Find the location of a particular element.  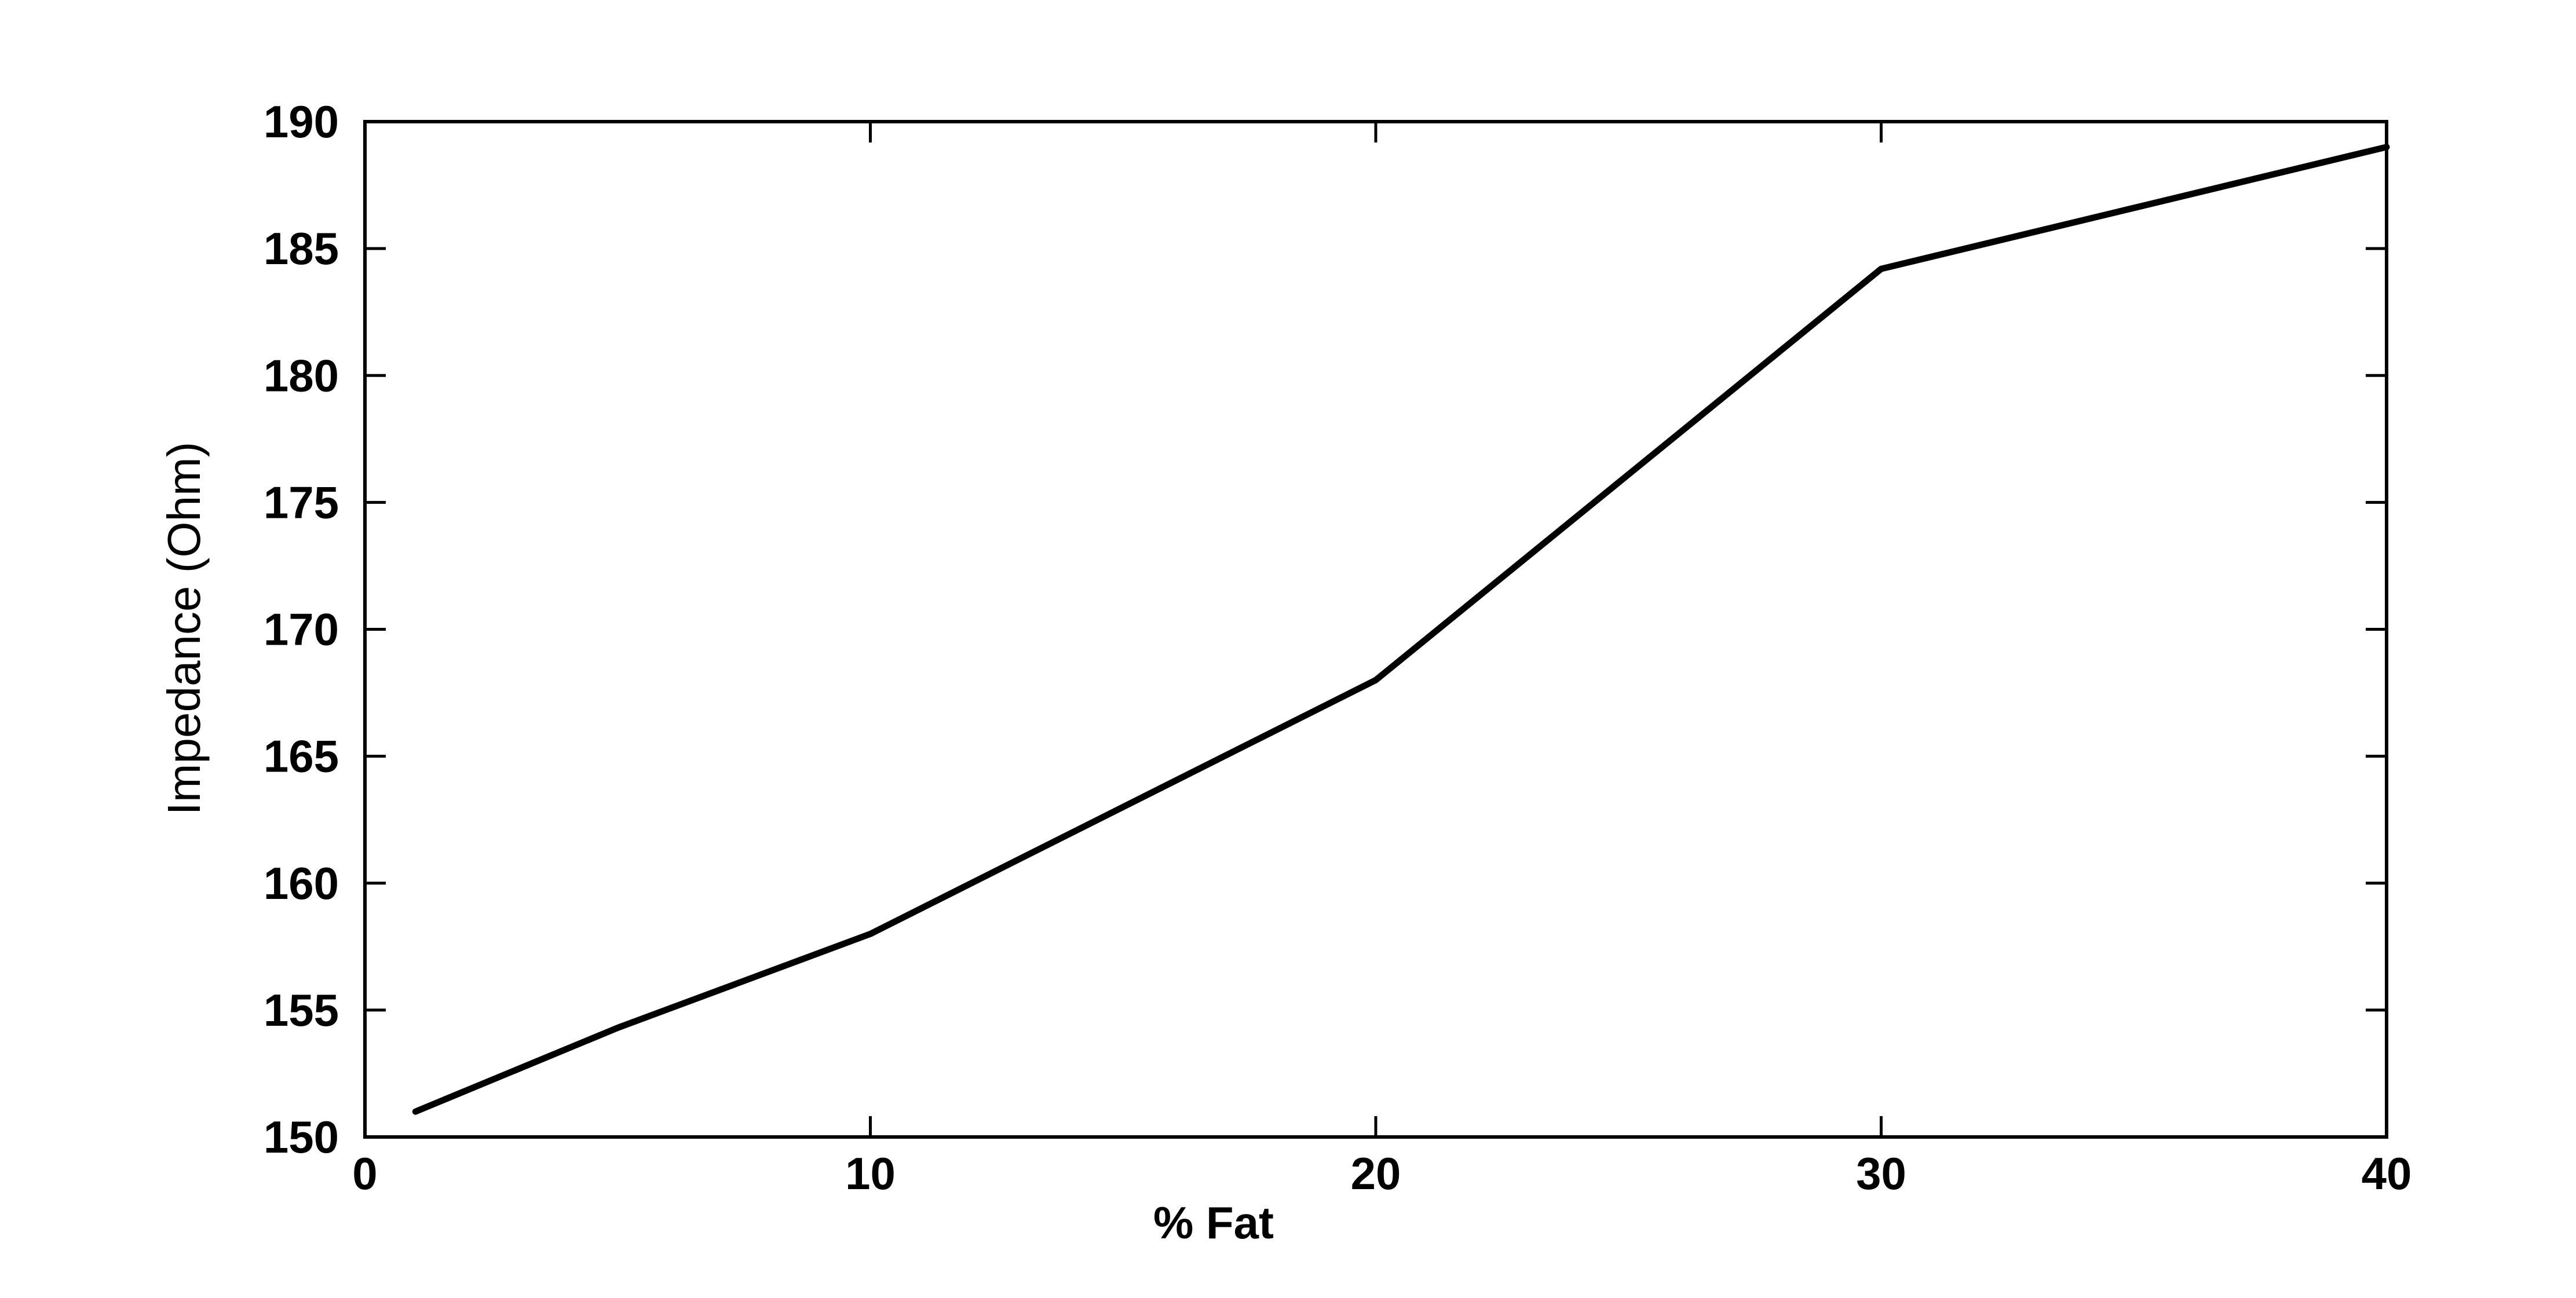

x-tick-label: 40 is located at coordinates (2387, 1173).